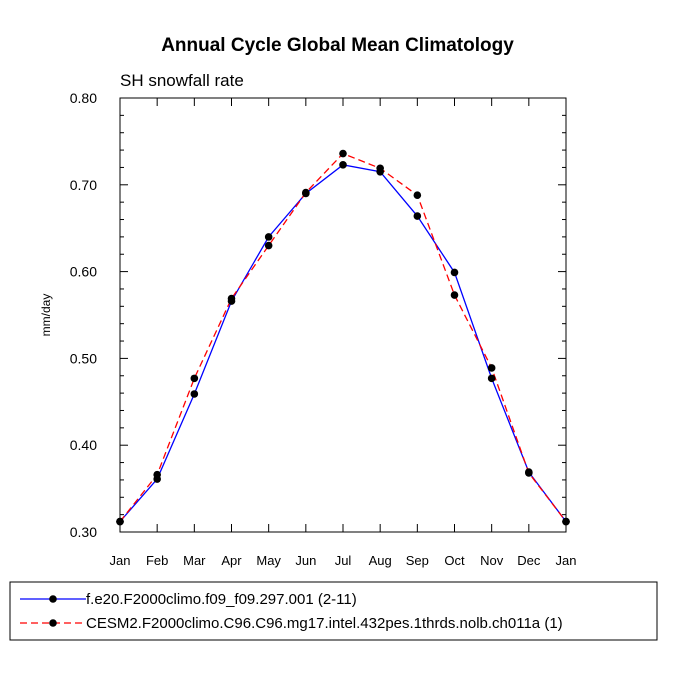  What do you see at coordinates (194, 560) in the screenshot?
I see `x-tick-label: Mar` at bounding box center [194, 560].